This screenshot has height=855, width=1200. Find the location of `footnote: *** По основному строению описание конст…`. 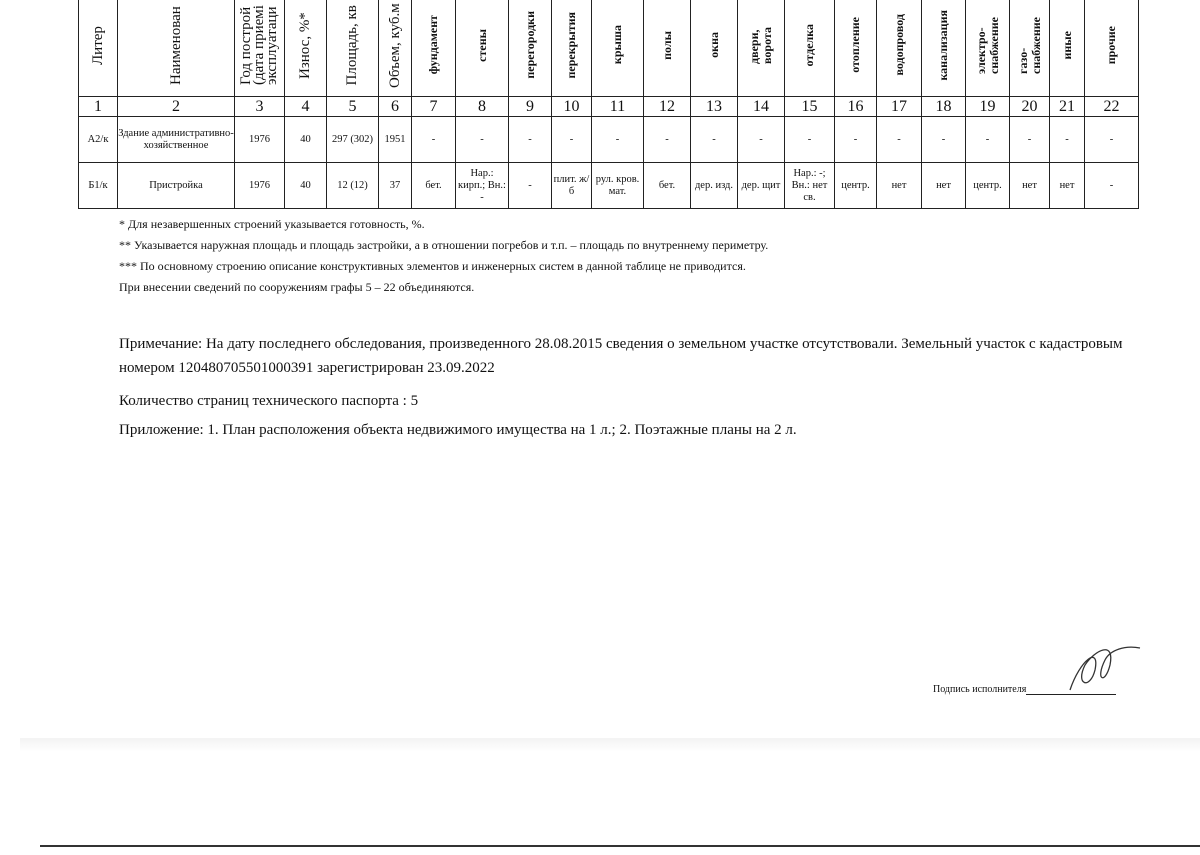

footnote: *** По основному строению описание конст… is located at coordinates (432, 266).